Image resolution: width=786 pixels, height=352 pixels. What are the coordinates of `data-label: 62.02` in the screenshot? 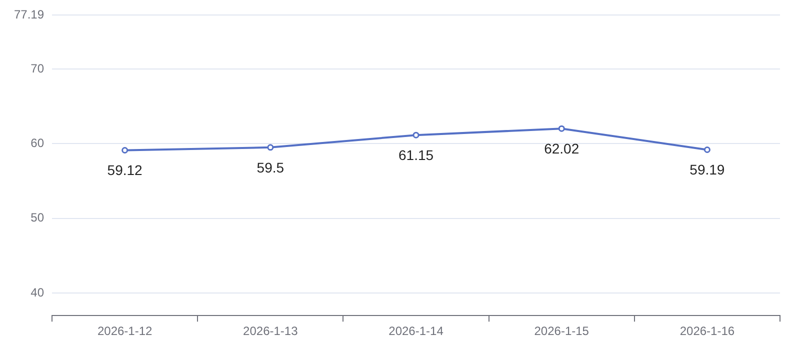 It's located at (562, 148).